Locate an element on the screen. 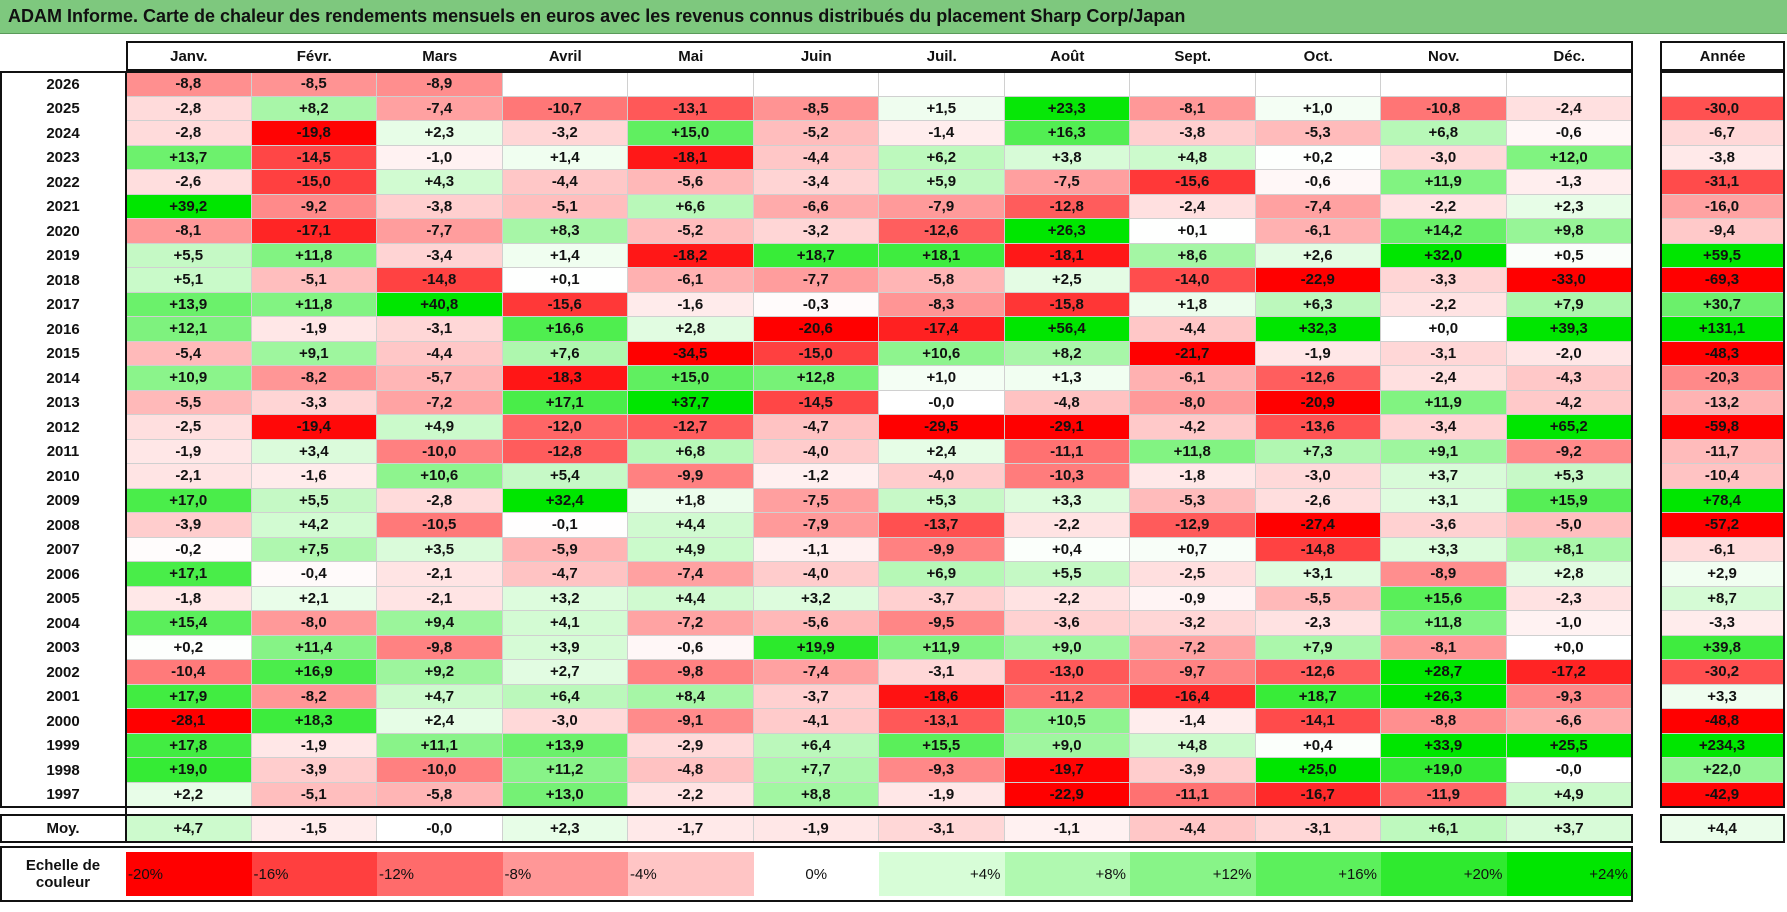  average-cell: -1,7 is located at coordinates (691, 828).